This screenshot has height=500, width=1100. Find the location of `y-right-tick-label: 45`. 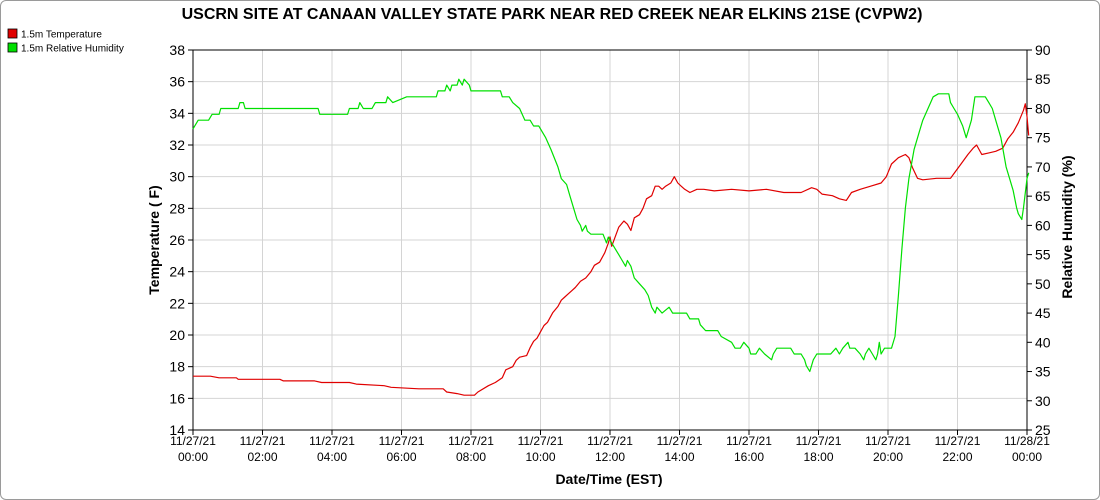

y-right-tick-label: 45 is located at coordinates (1043, 313).